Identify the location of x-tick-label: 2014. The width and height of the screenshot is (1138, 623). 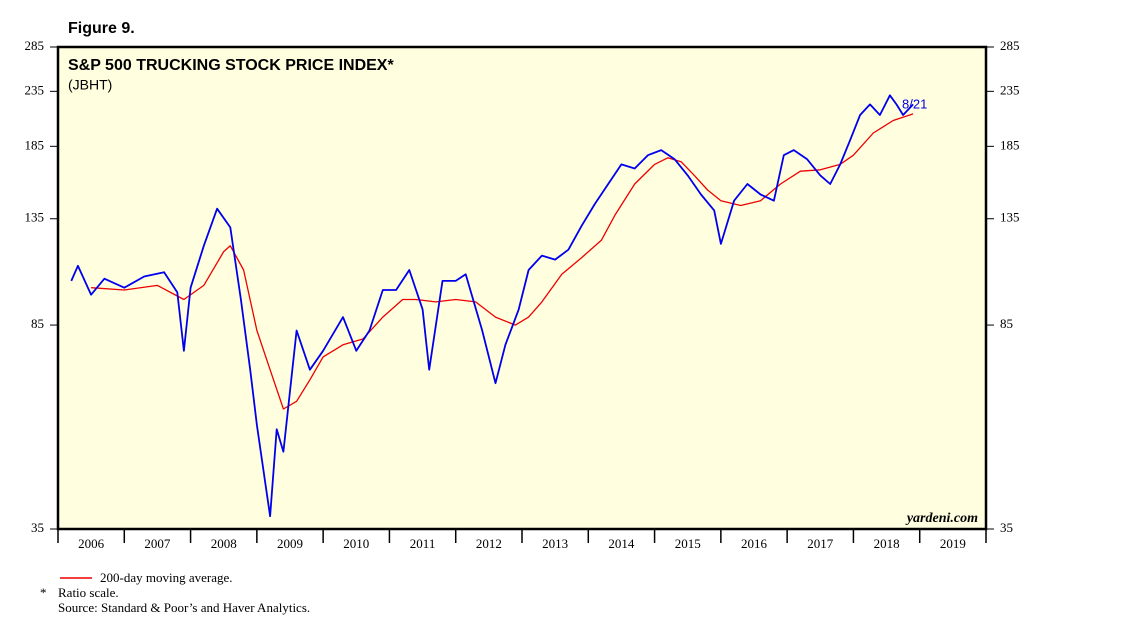
(621, 543).